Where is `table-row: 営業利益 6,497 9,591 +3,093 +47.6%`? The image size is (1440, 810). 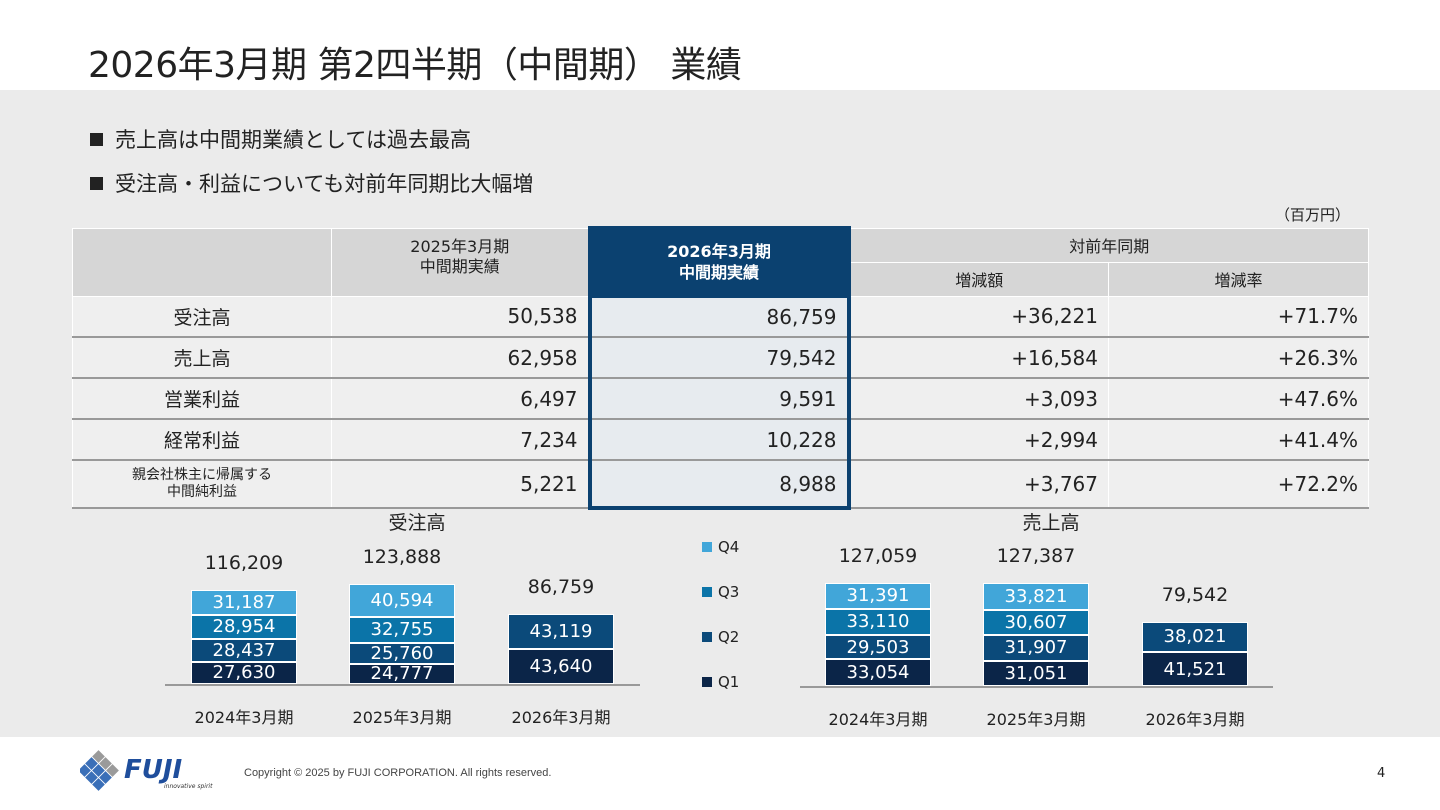
table-row: 営業利益 6,497 9,591 +3,093 +47.6% is located at coordinates (721, 399).